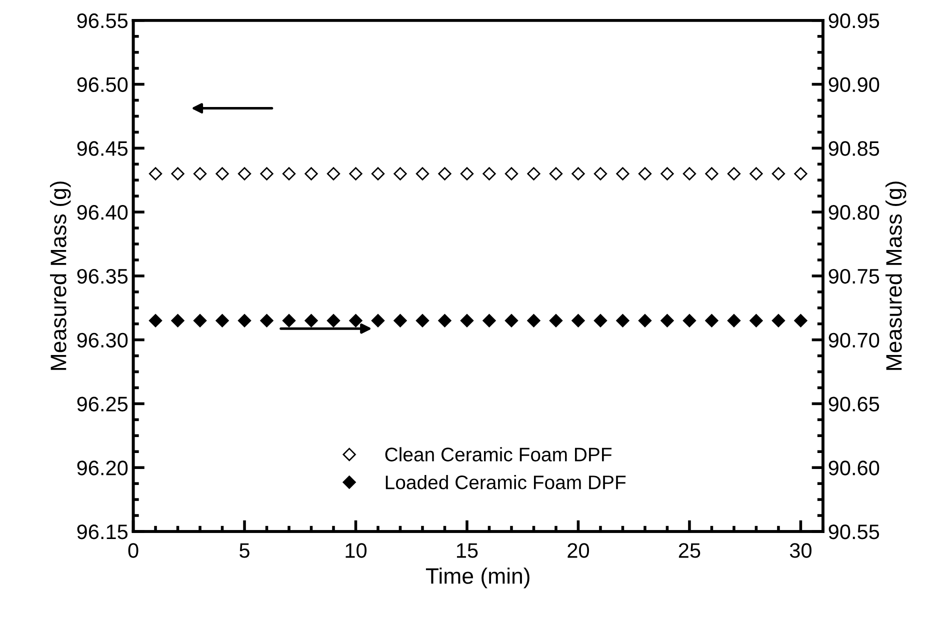 The height and width of the screenshot is (618, 932). Describe the element at coordinates (854, 340) in the screenshot. I see `y2-tick-label: 90.70` at that location.